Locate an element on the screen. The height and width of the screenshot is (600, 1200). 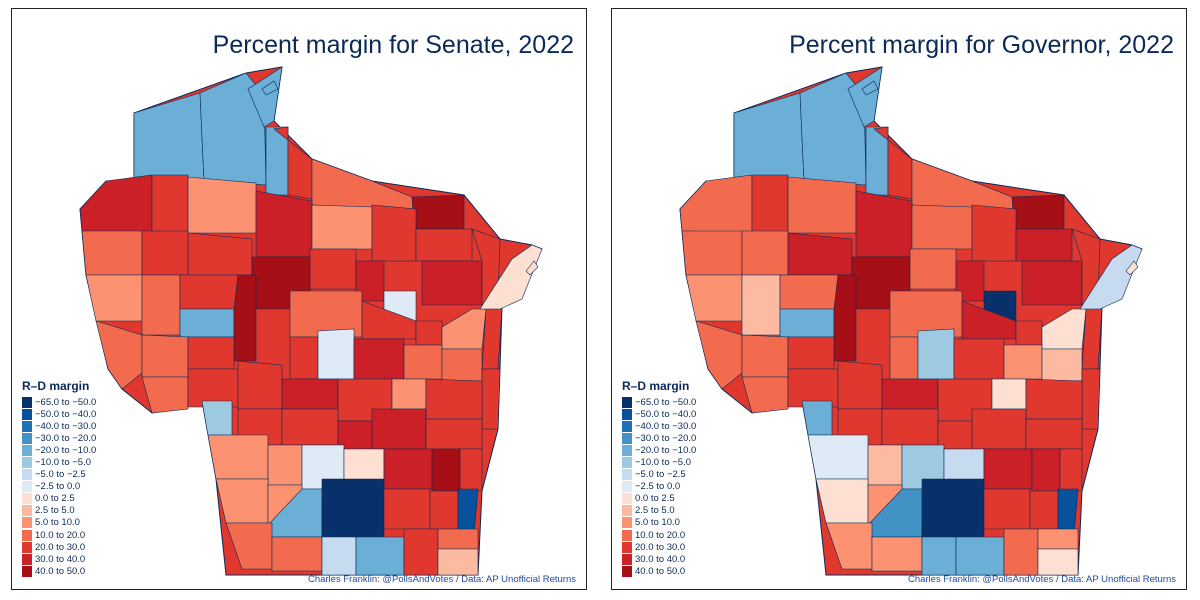
legend-label: 5.0 to 10.0 is located at coordinates (657, 523).